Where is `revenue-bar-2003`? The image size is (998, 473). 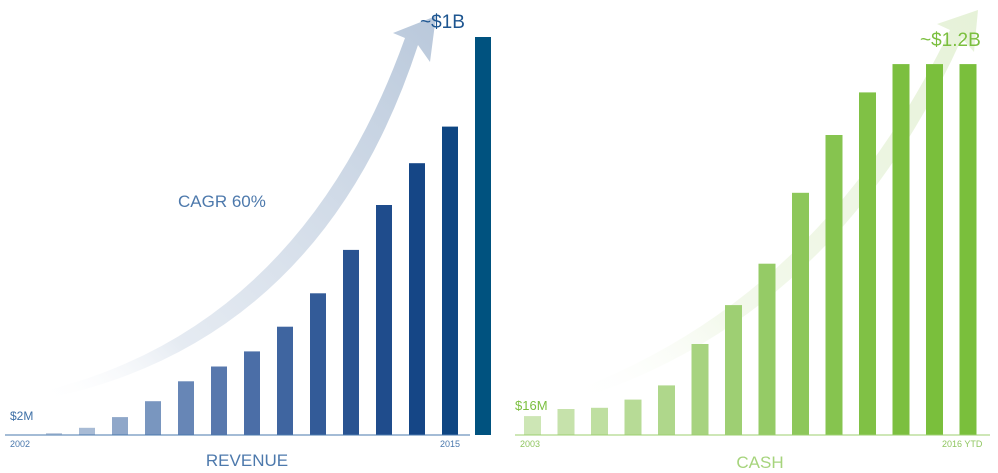
revenue-bar-2003 is located at coordinates (87, 431).